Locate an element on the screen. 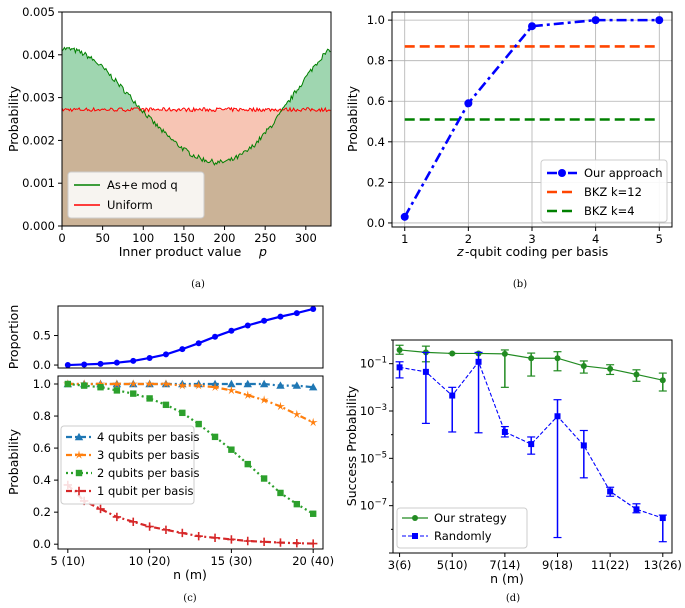 The height and width of the screenshot is (608, 685). y-tick-label: 0.000 is located at coordinates (38, 226).